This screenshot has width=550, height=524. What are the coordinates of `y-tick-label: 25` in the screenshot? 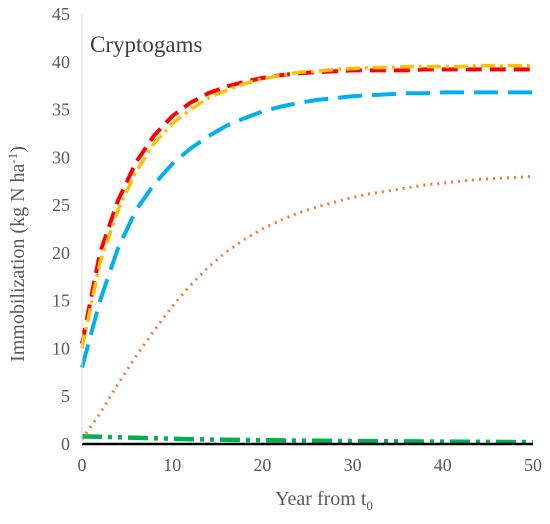 It's located at (61, 205).